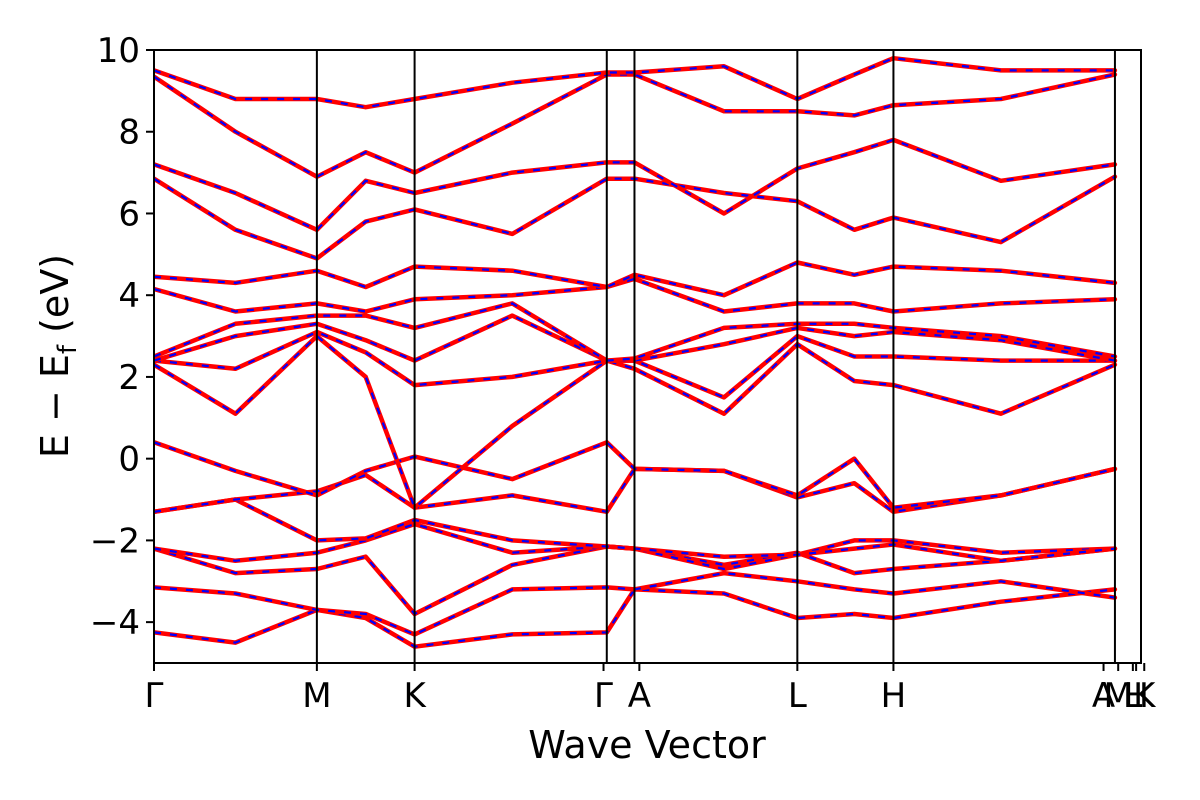 The image size is (1200, 800). What do you see at coordinates (316, 696) in the screenshot?
I see `x-tick-label-1: M` at bounding box center [316, 696].